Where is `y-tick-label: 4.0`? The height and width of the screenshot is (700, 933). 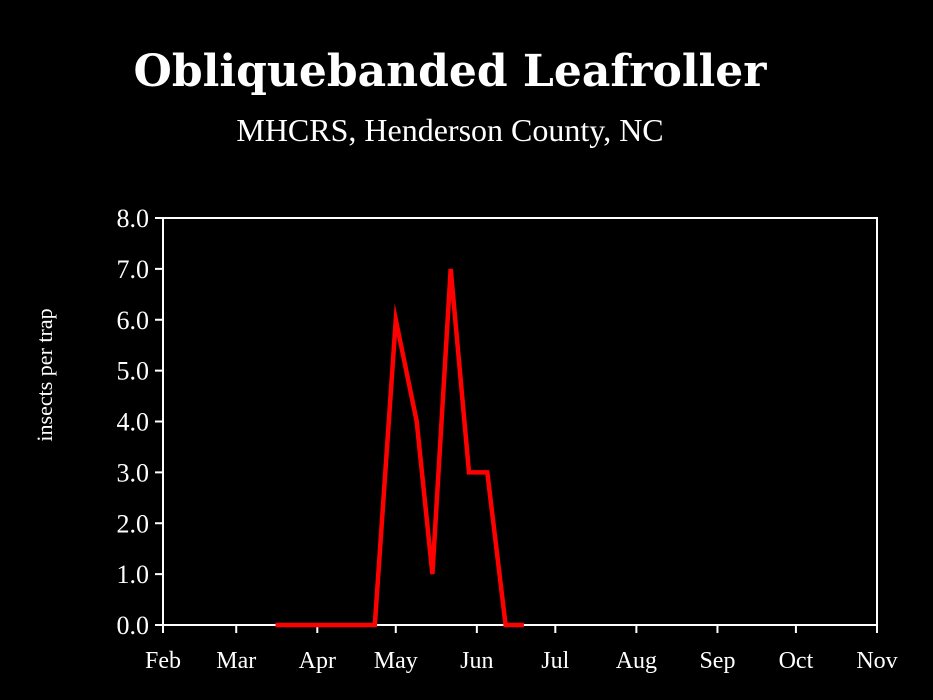 y-tick-label: 4.0 is located at coordinates (133, 422).